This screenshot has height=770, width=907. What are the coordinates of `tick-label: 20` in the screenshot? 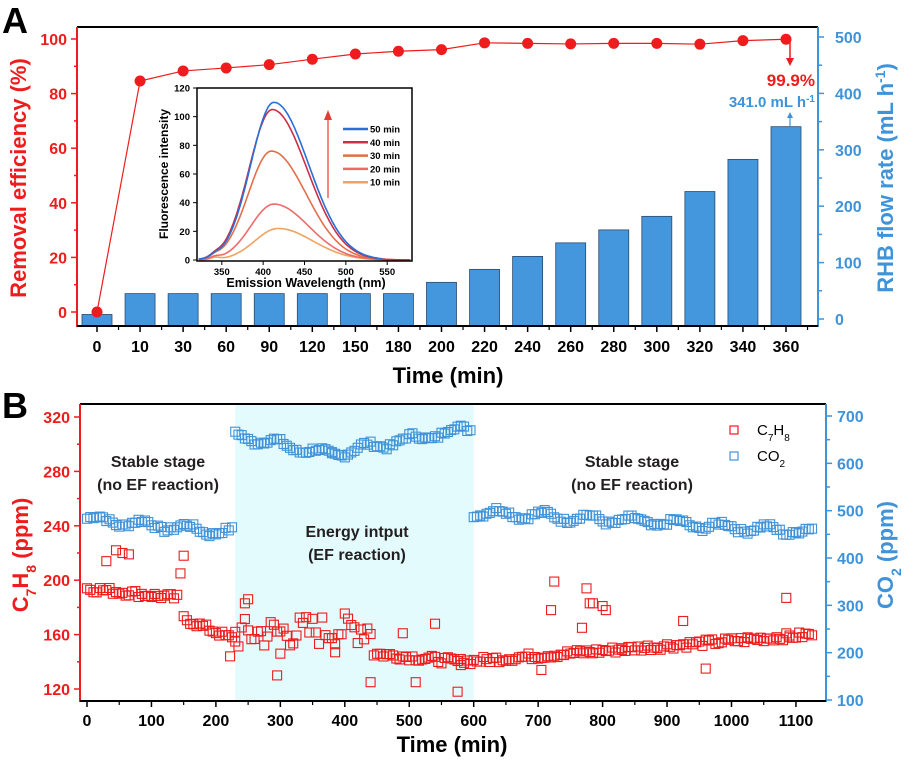 It's located at (58, 258).